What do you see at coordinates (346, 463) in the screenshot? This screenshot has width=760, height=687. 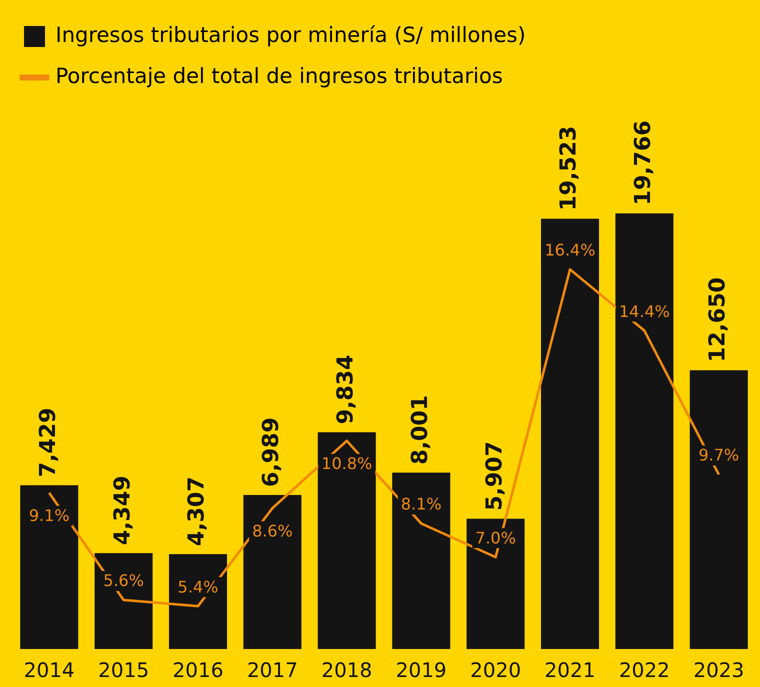 I see `data-label: 10.8%` at bounding box center [346, 463].